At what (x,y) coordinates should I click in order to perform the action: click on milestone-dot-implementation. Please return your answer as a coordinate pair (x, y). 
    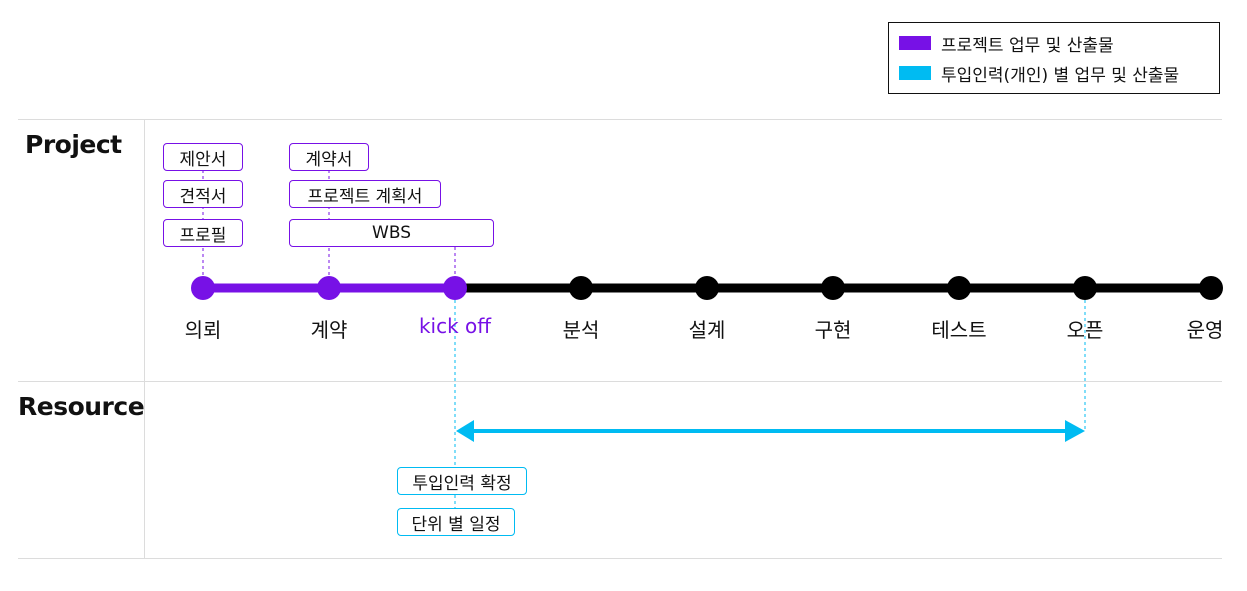
    Looking at the image, I should click on (833, 288).